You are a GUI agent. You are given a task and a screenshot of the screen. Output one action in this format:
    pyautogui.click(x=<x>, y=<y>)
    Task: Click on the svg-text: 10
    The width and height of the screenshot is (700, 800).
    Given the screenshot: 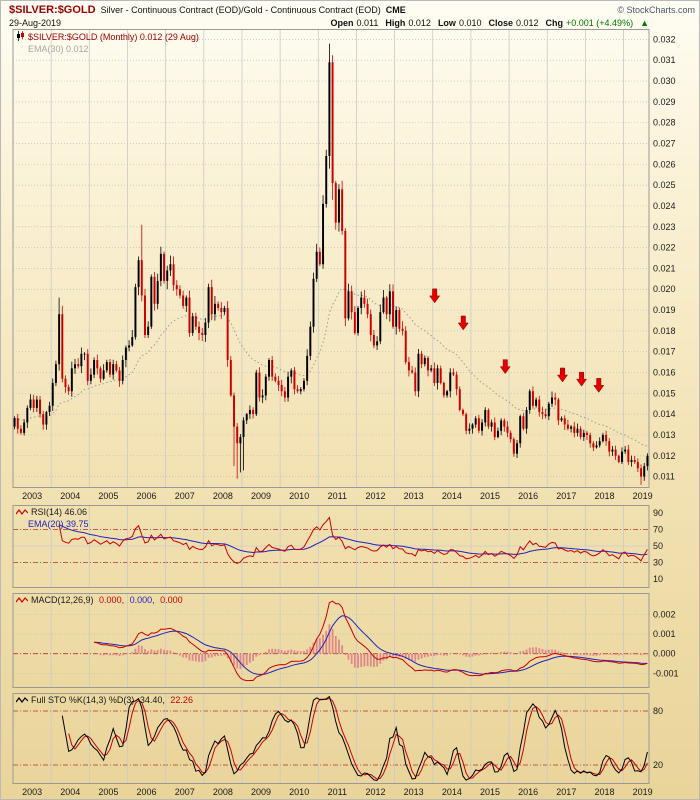 What is the action you would take?
    pyautogui.click(x=658, y=579)
    